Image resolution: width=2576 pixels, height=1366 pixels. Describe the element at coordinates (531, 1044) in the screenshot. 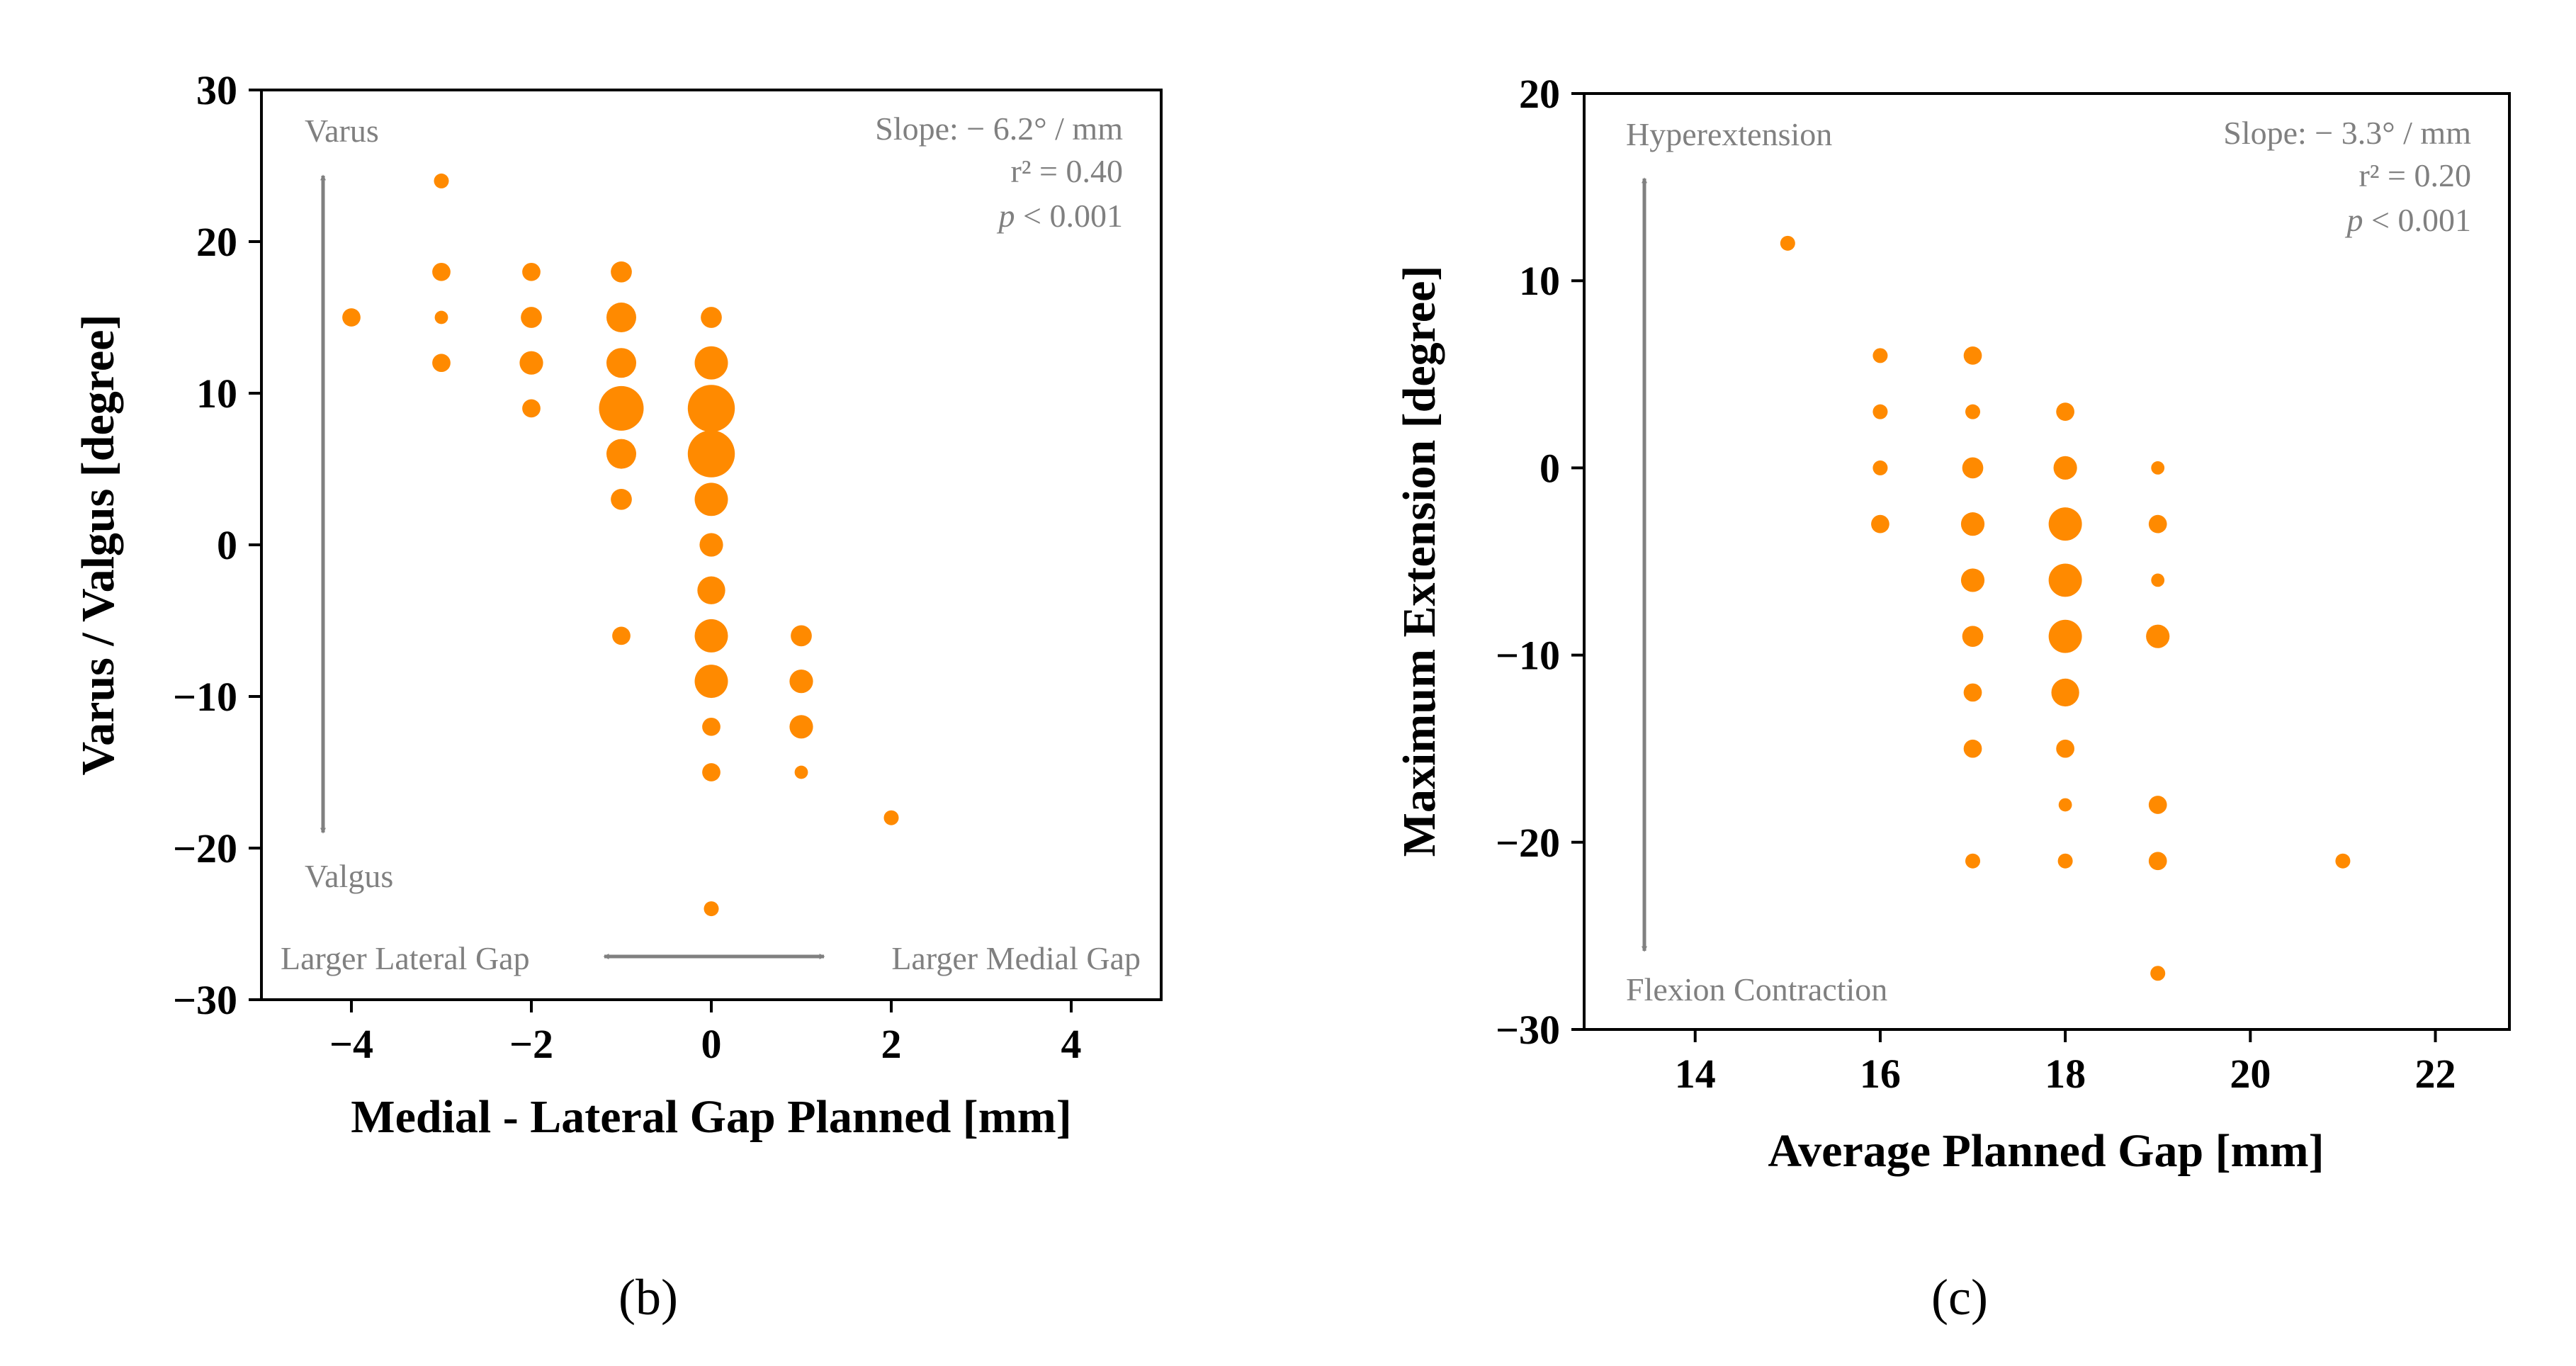

I see `panel-b-x-tick-label: −2` at that location.